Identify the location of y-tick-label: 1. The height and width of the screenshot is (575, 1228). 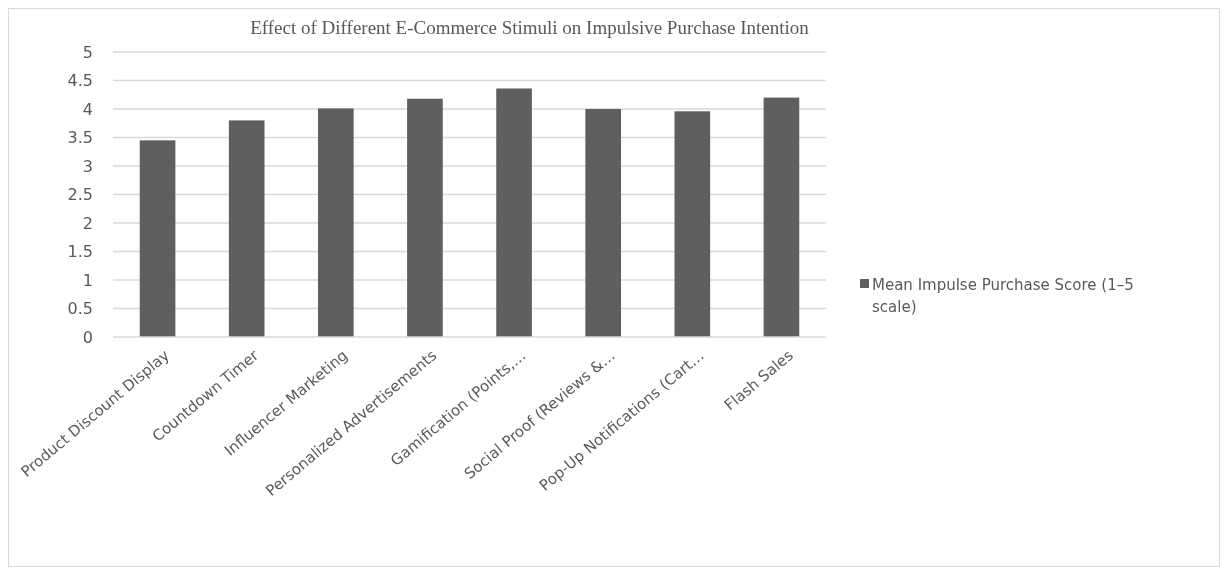
(87, 280).